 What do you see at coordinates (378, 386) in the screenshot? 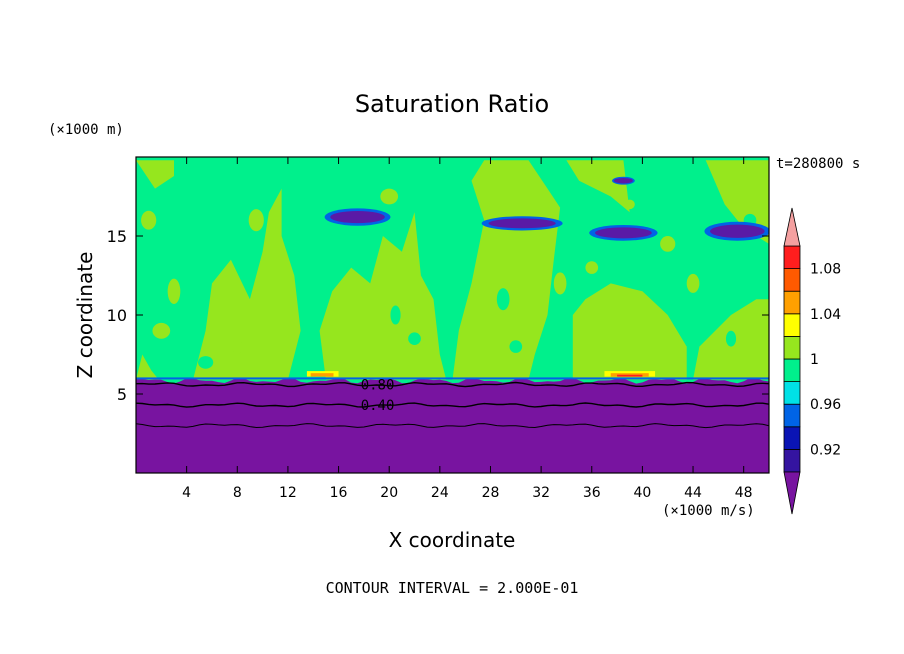
I see `contour-label-1: 0.80` at bounding box center [378, 386].